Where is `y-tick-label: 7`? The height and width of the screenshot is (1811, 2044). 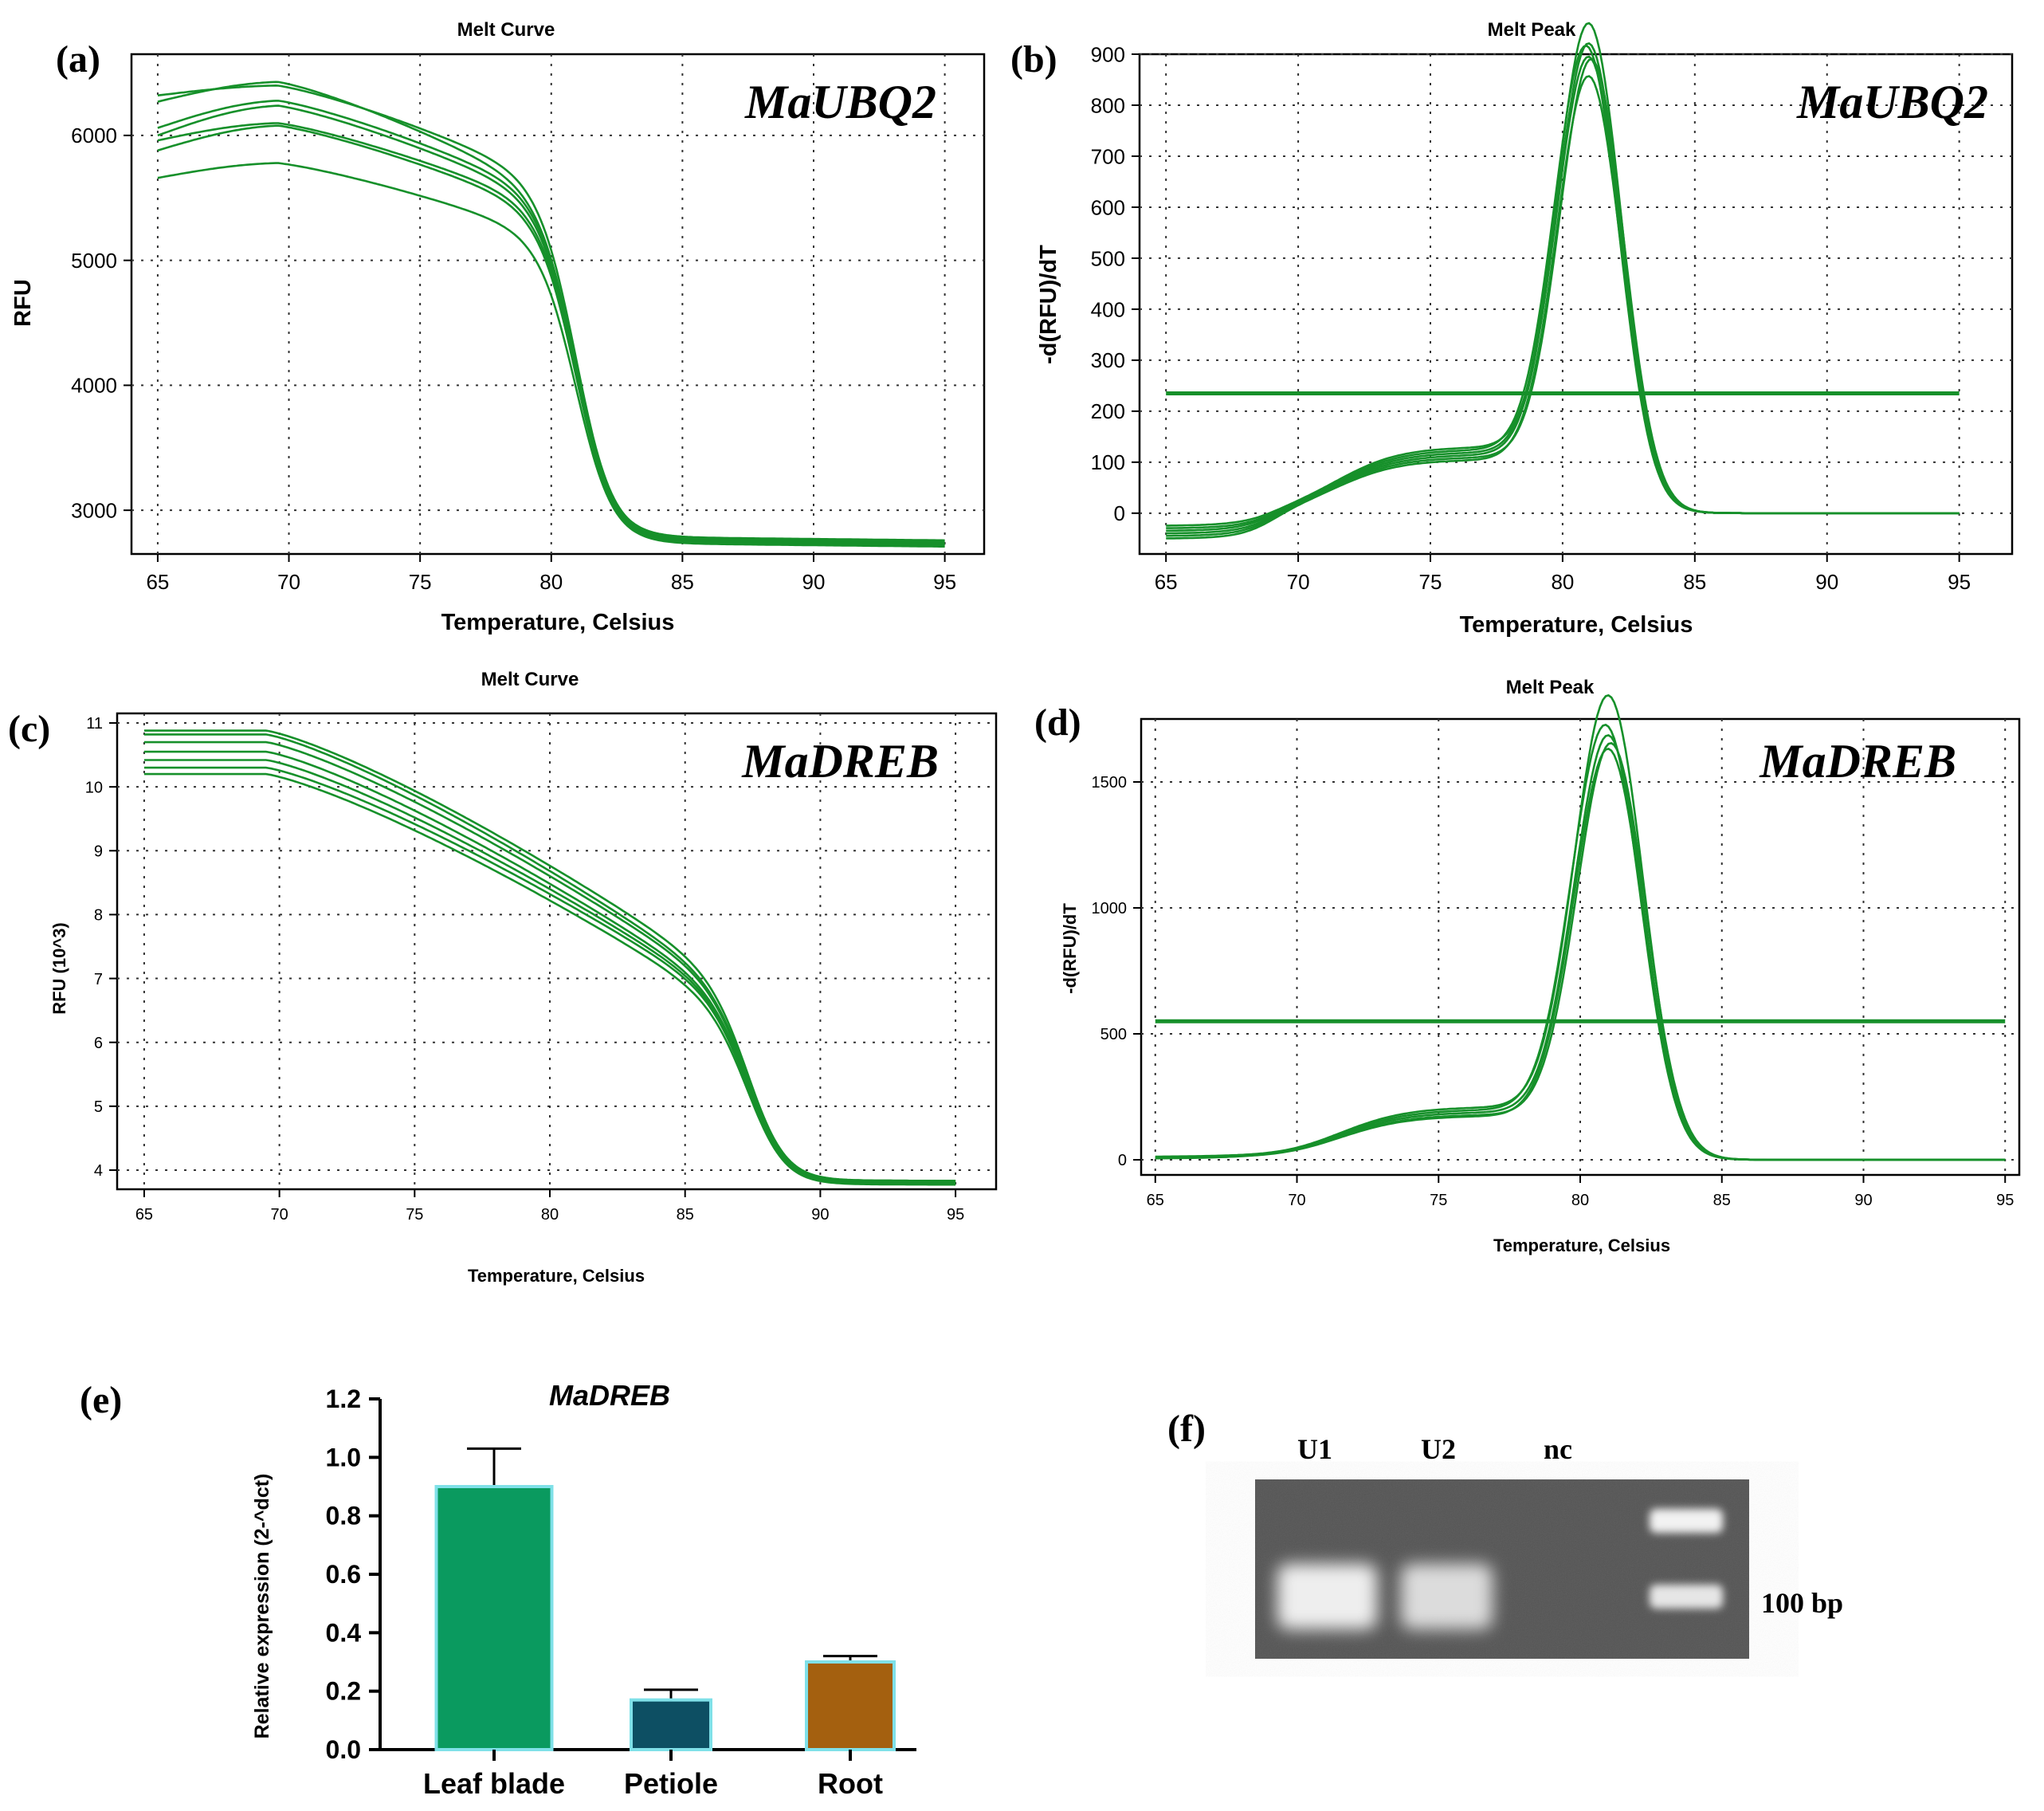 y-tick-label: 7 is located at coordinates (99, 979).